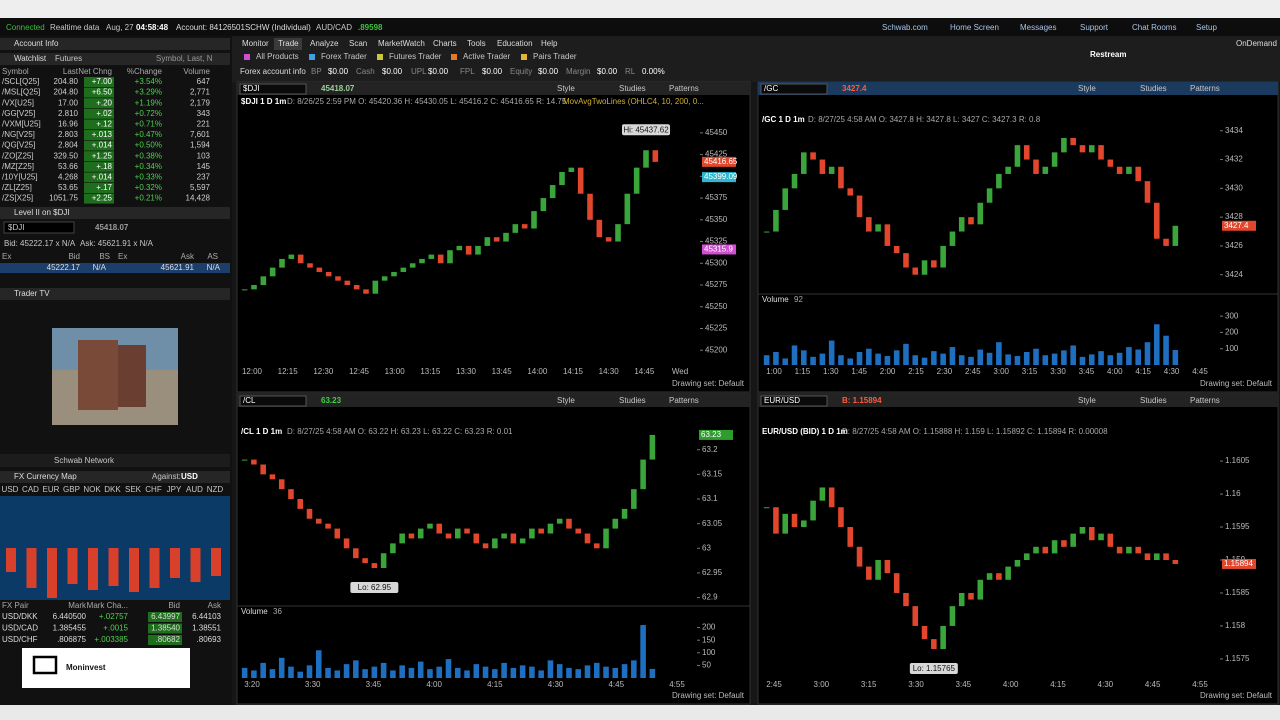 The image size is (1280, 720). I want to click on top-link: Chat Rooms, so click(1154, 27).